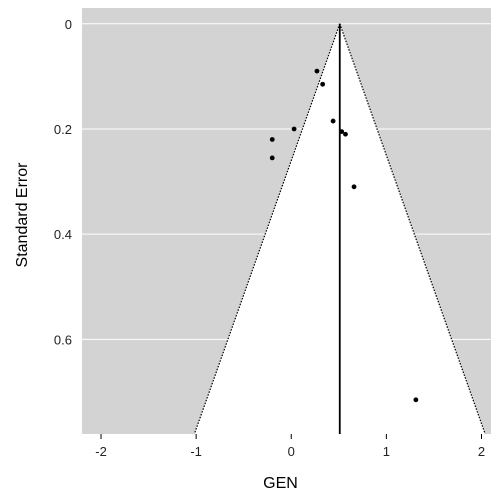 The image size is (491, 495). Describe the element at coordinates (280, 483) in the screenshot. I see `x-axis-title: GEN` at that location.